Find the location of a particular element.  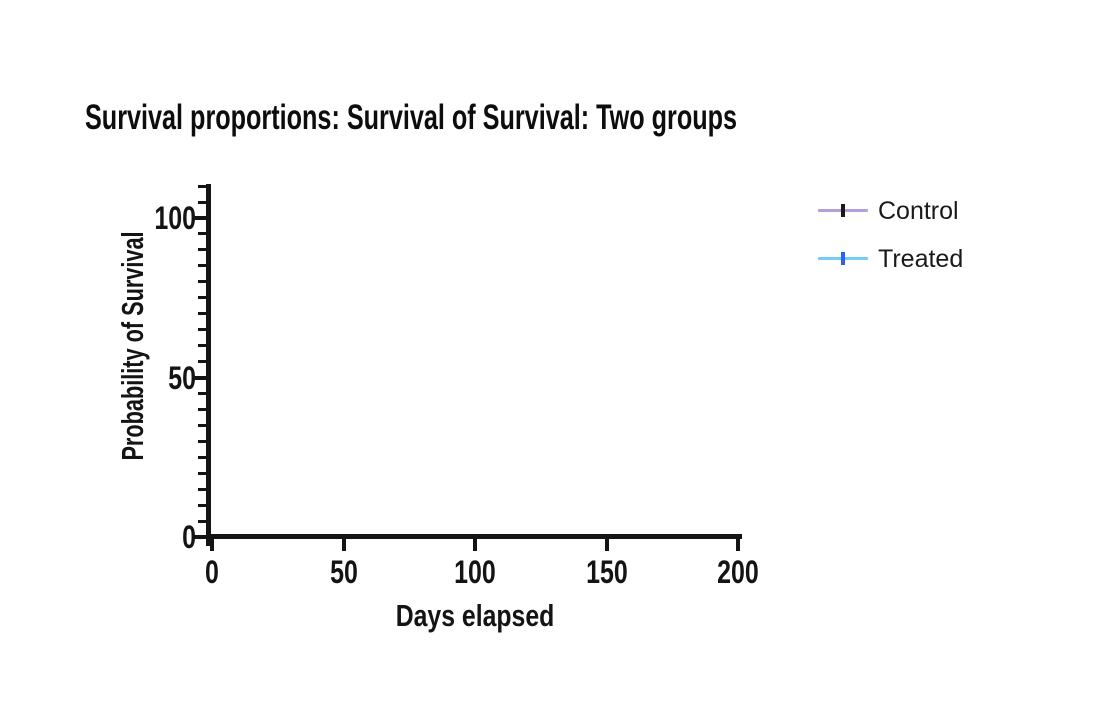

legend-label-treated: Treated is located at coordinates (921, 259).